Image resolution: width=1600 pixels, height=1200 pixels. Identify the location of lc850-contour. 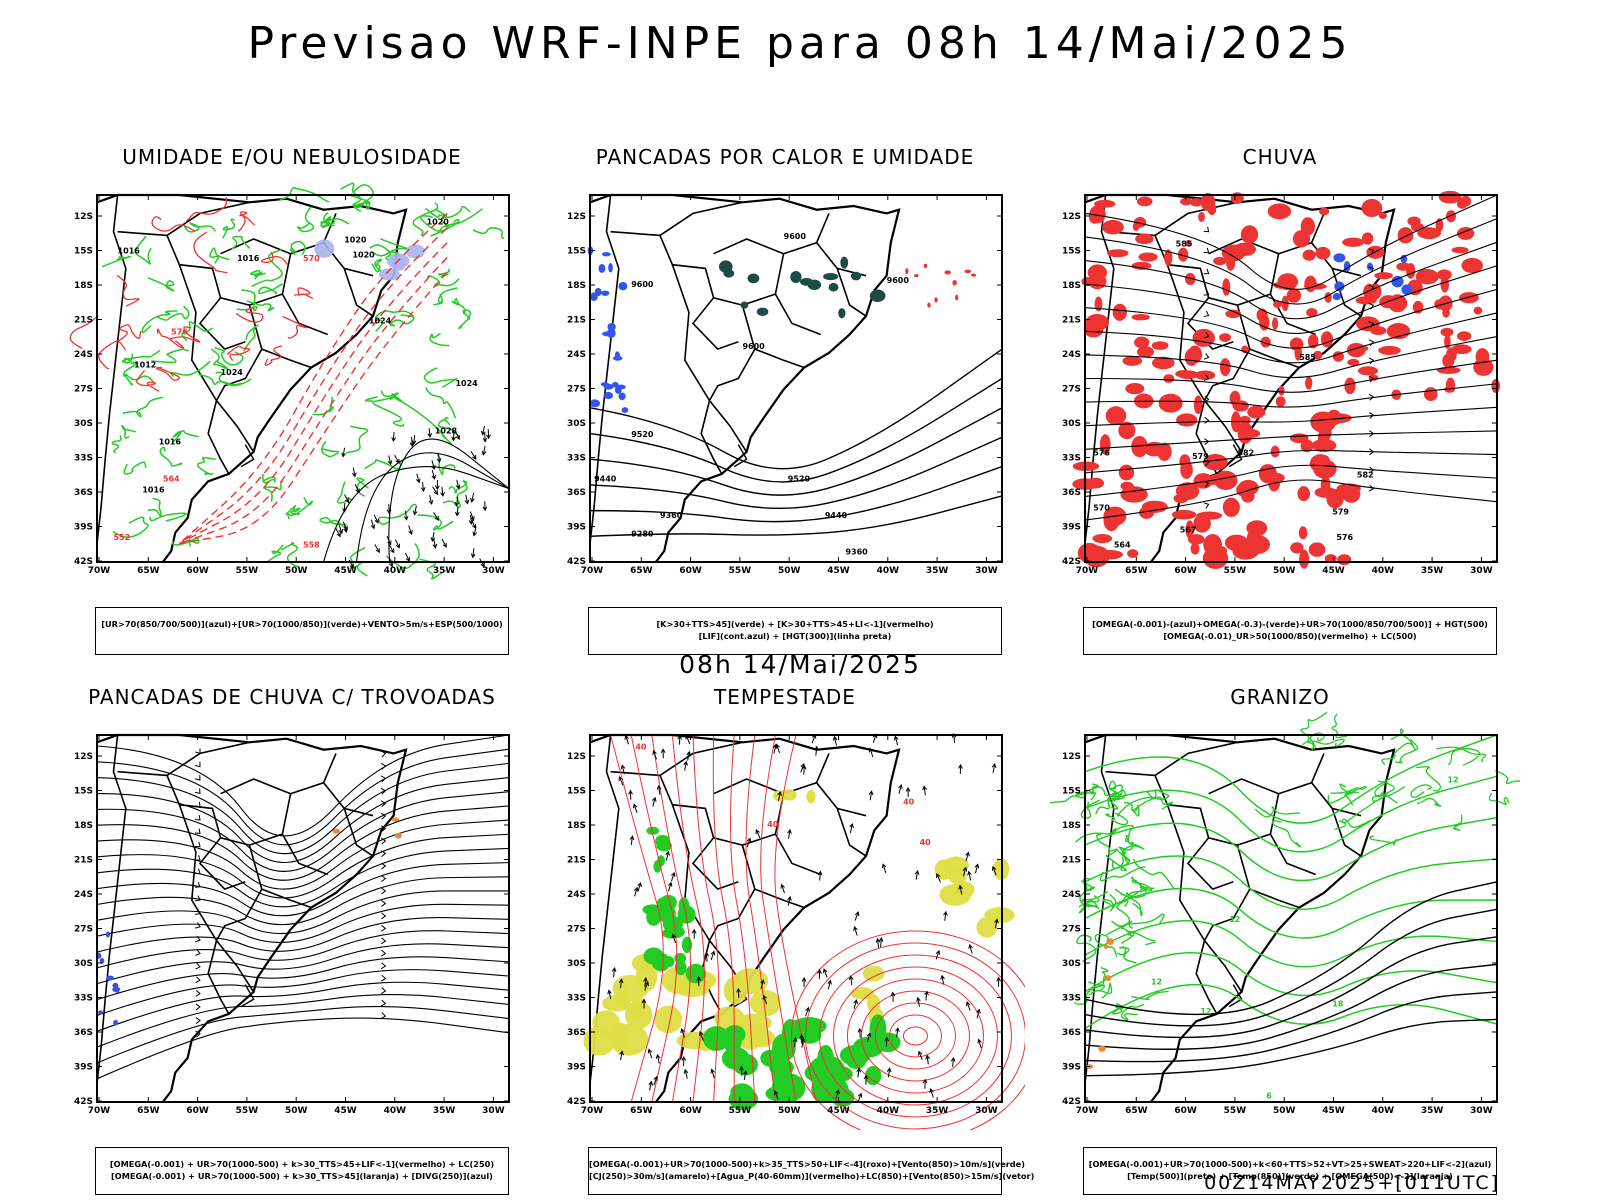
(908, 1030).